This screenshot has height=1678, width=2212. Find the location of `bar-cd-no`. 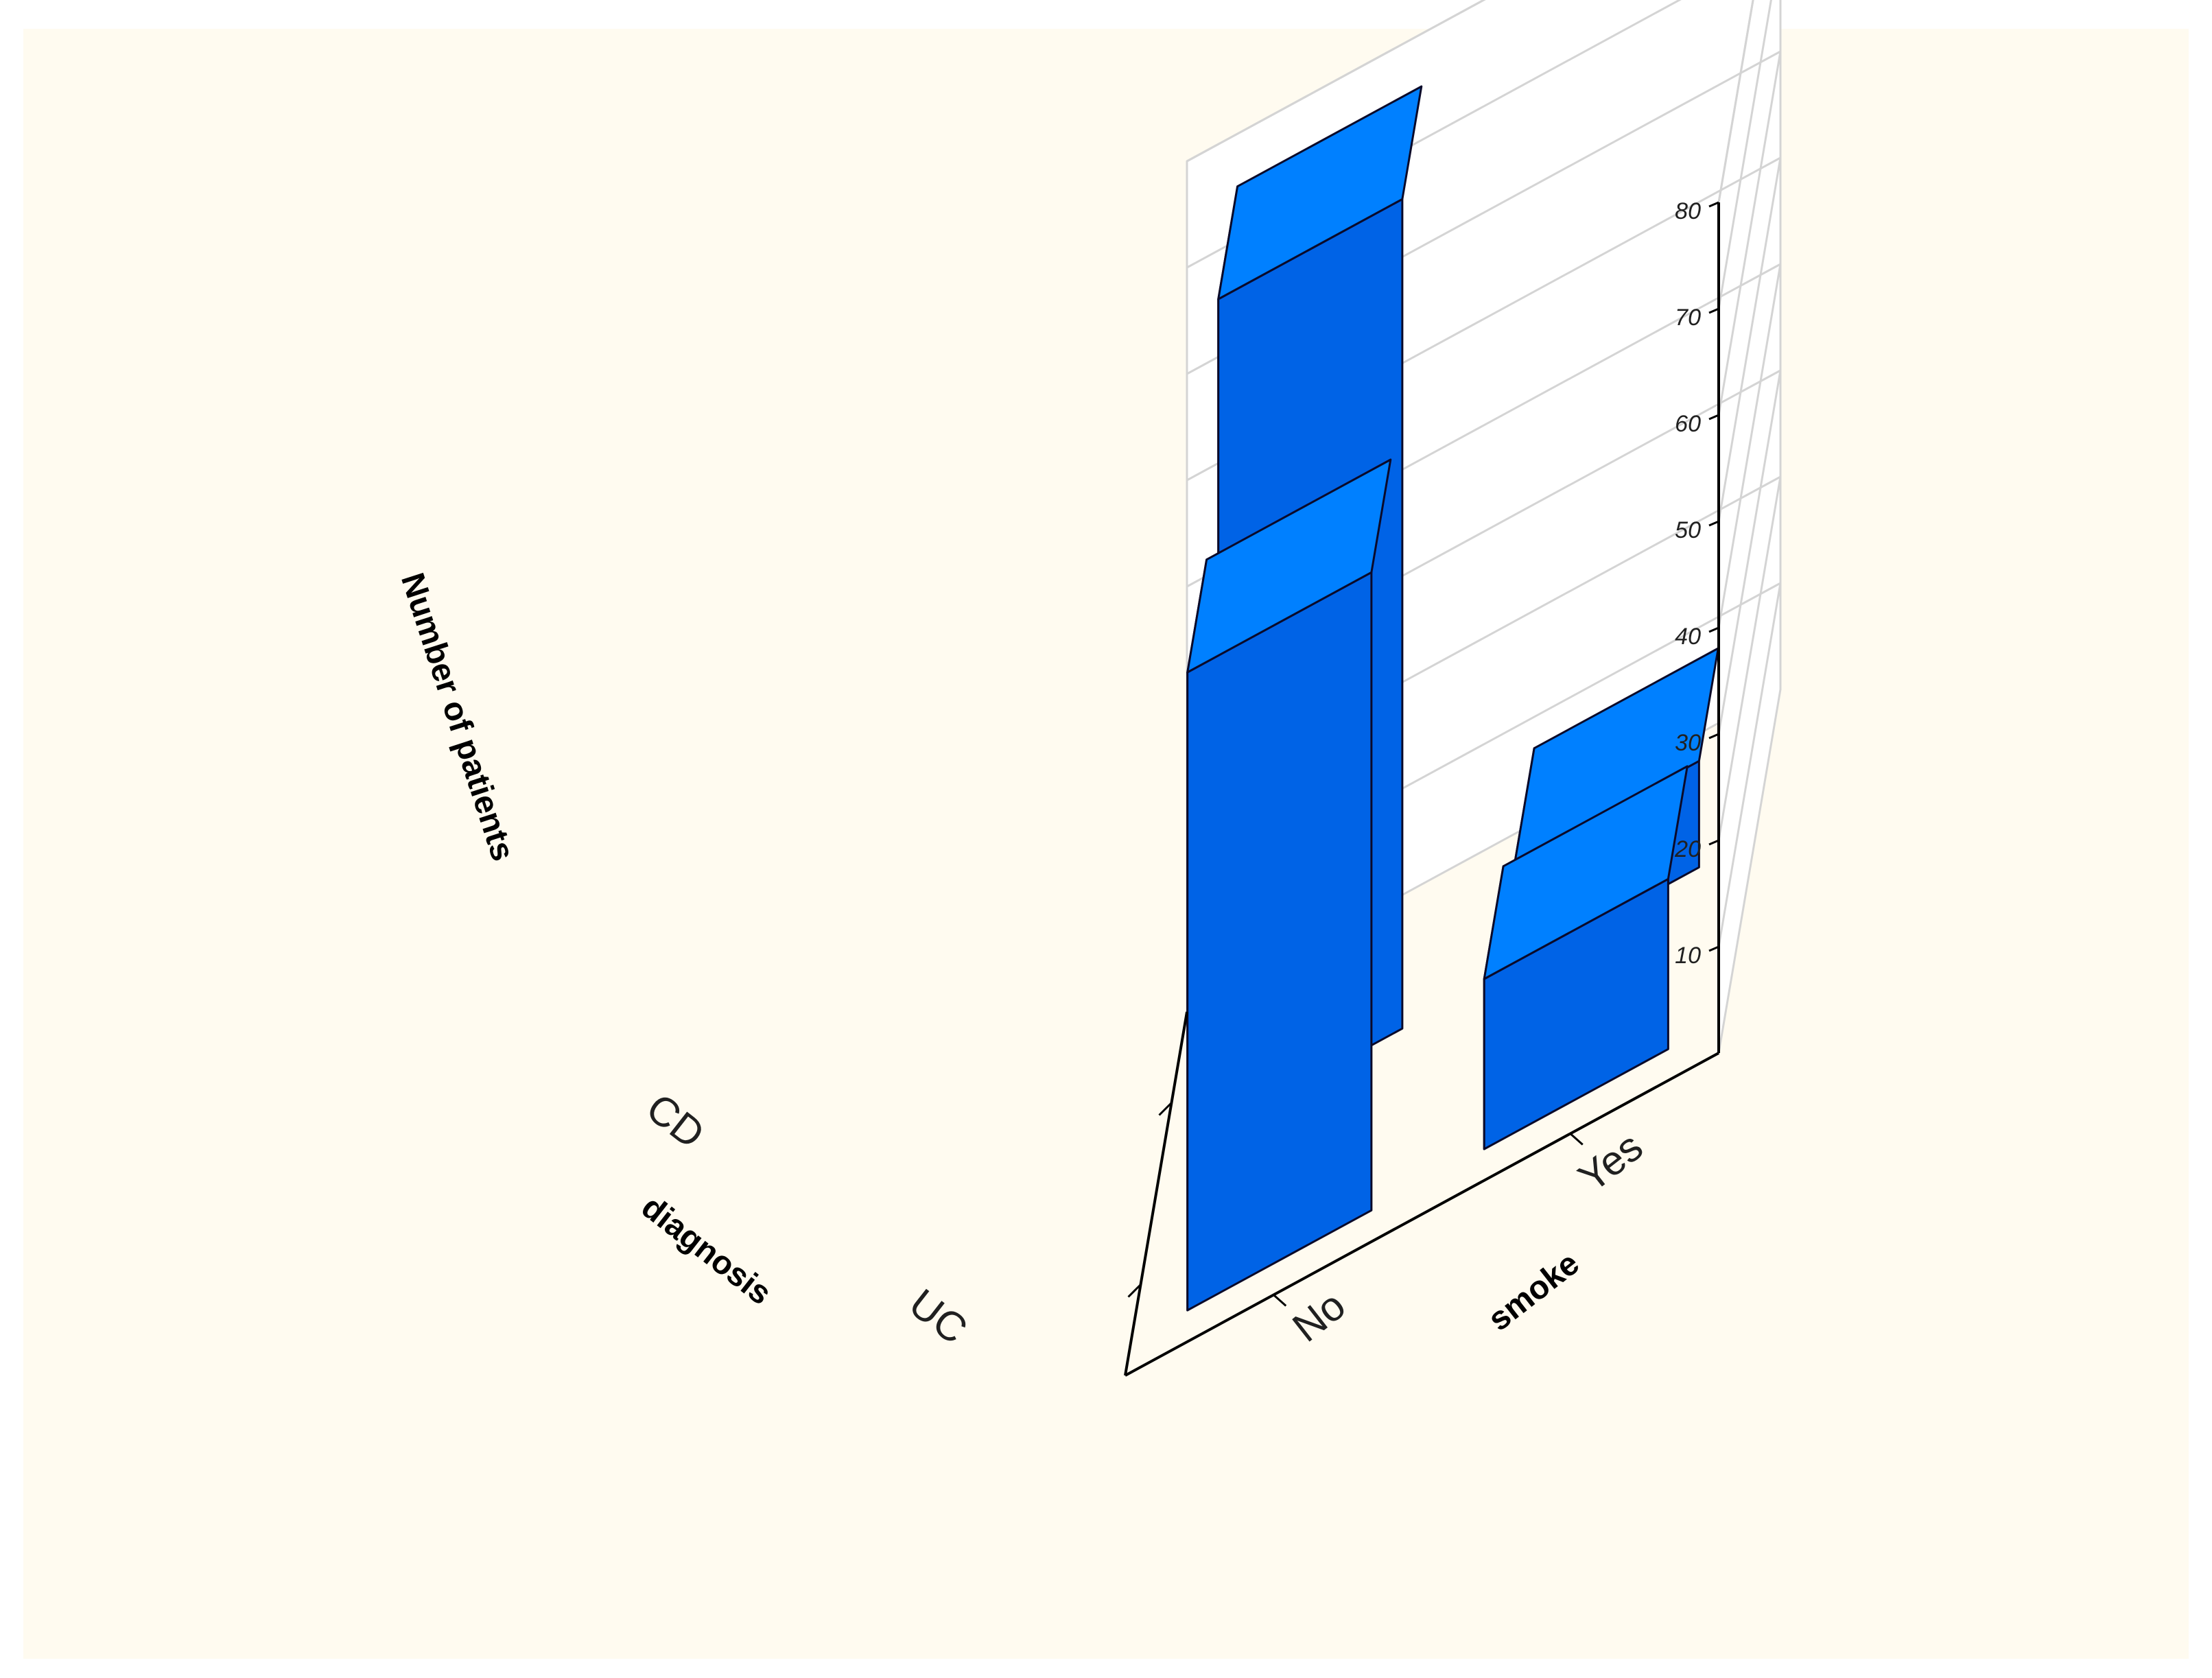

bar-cd-no is located at coordinates (1289, 885).